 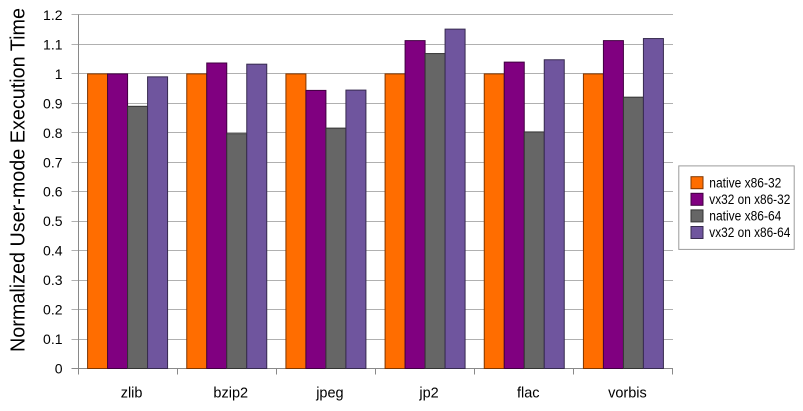 What do you see at coordinates (53, 133) in the screenshot?
I see `svg-text: 0.8` at bounding box center [53, 133].